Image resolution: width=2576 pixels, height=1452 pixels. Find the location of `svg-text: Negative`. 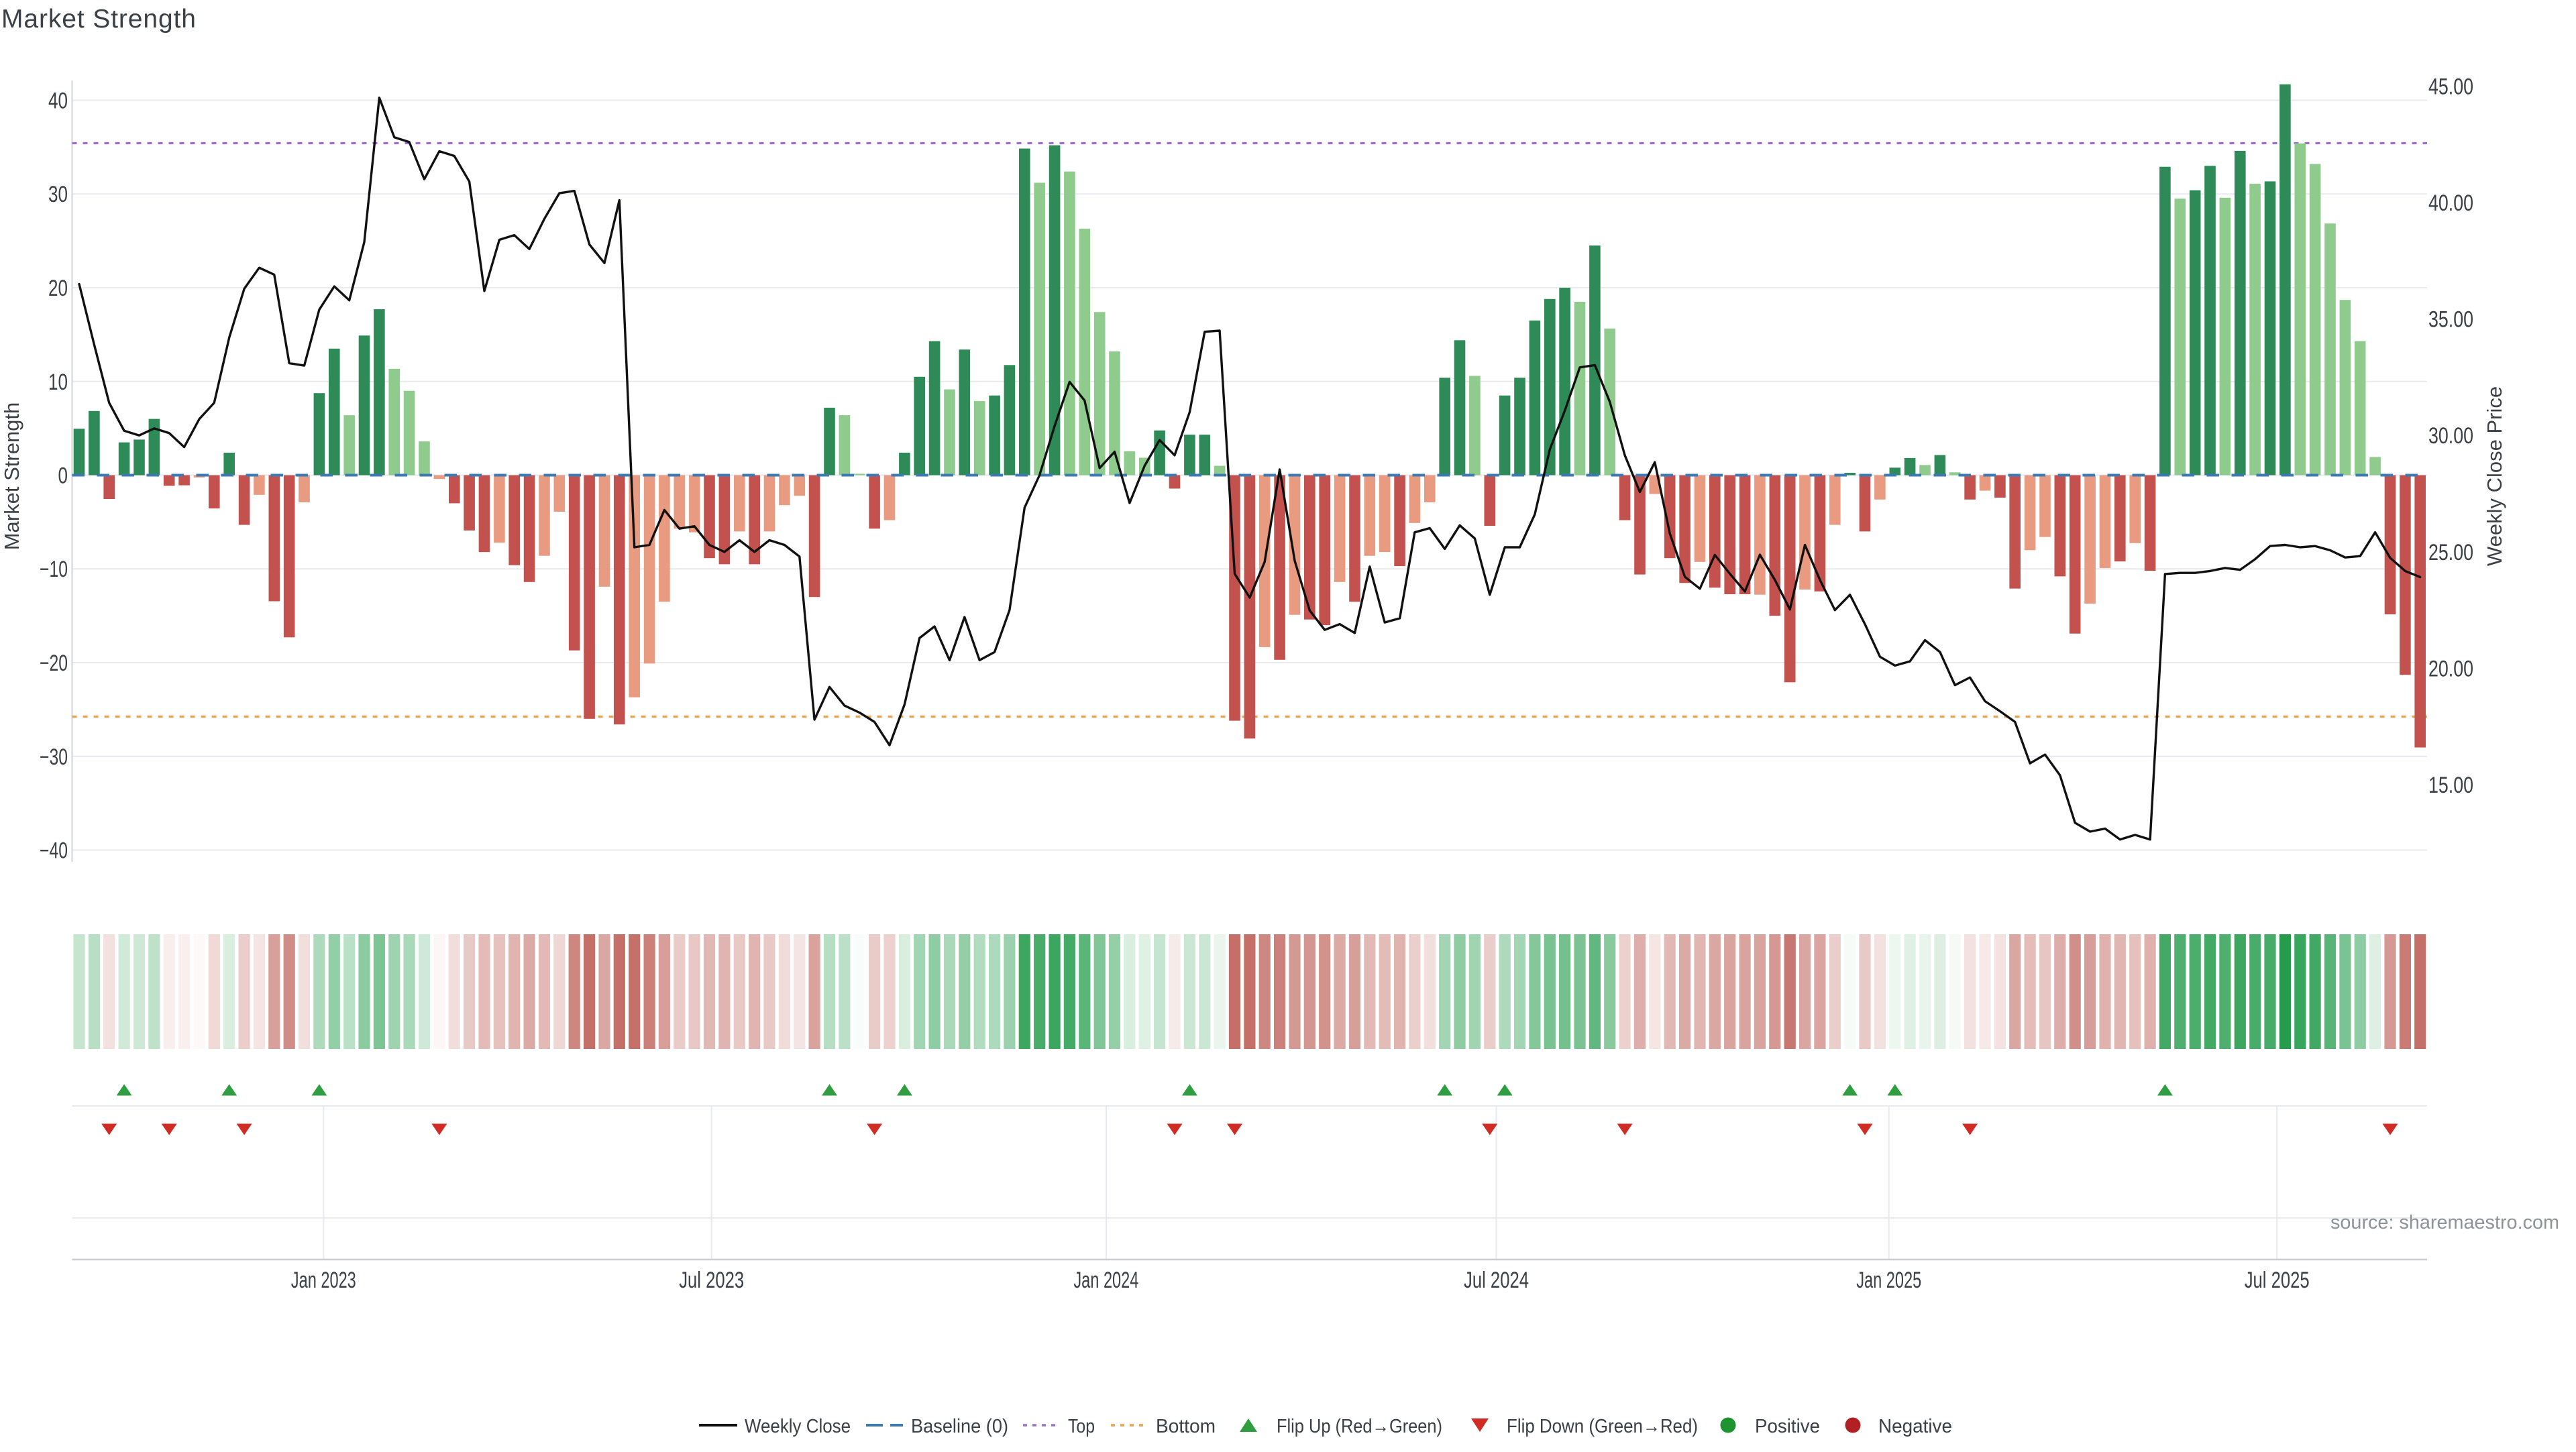

svg-text: Negative is located at coordinates (1915, 1426).